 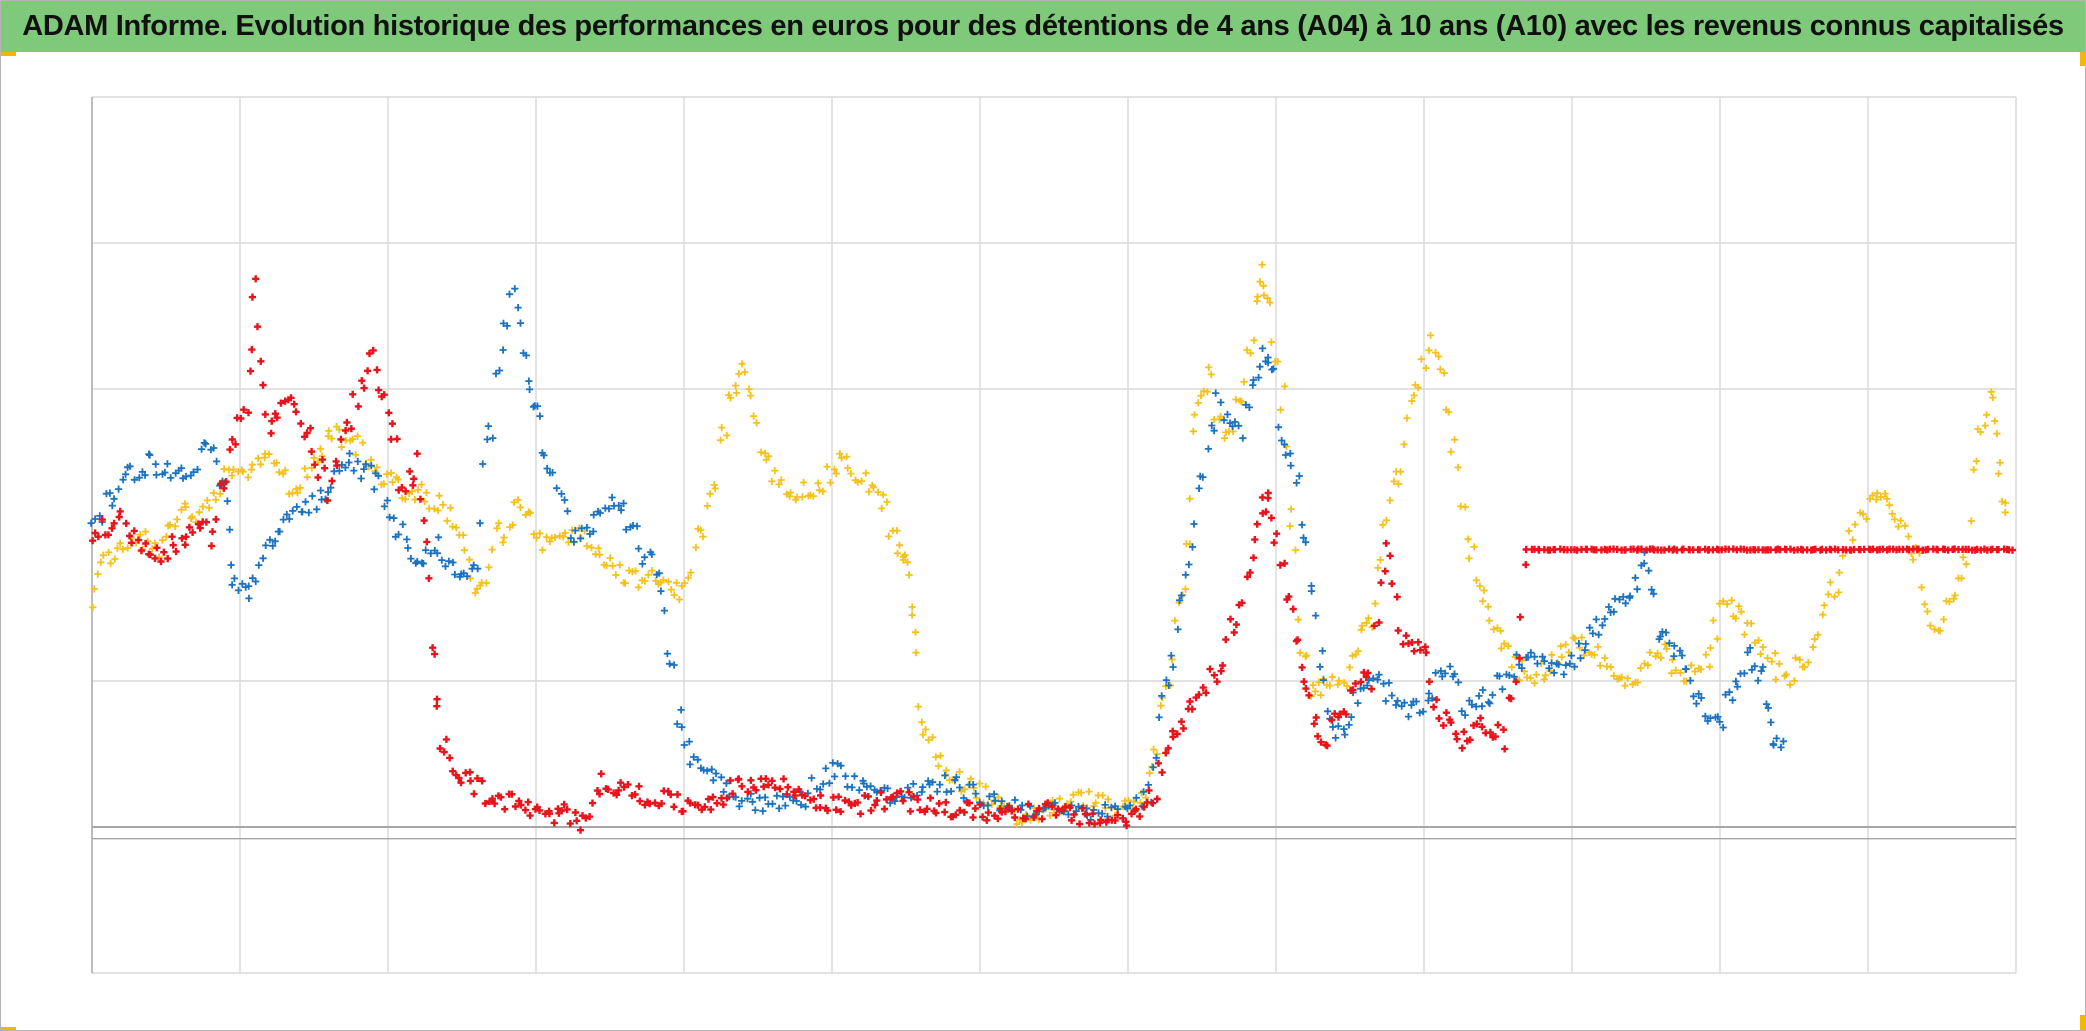 What do you see at coordinates (2083, 1023) in the screenshot?
I see `corner-accent-bottom-right` at bounding box center [2083, 1023].